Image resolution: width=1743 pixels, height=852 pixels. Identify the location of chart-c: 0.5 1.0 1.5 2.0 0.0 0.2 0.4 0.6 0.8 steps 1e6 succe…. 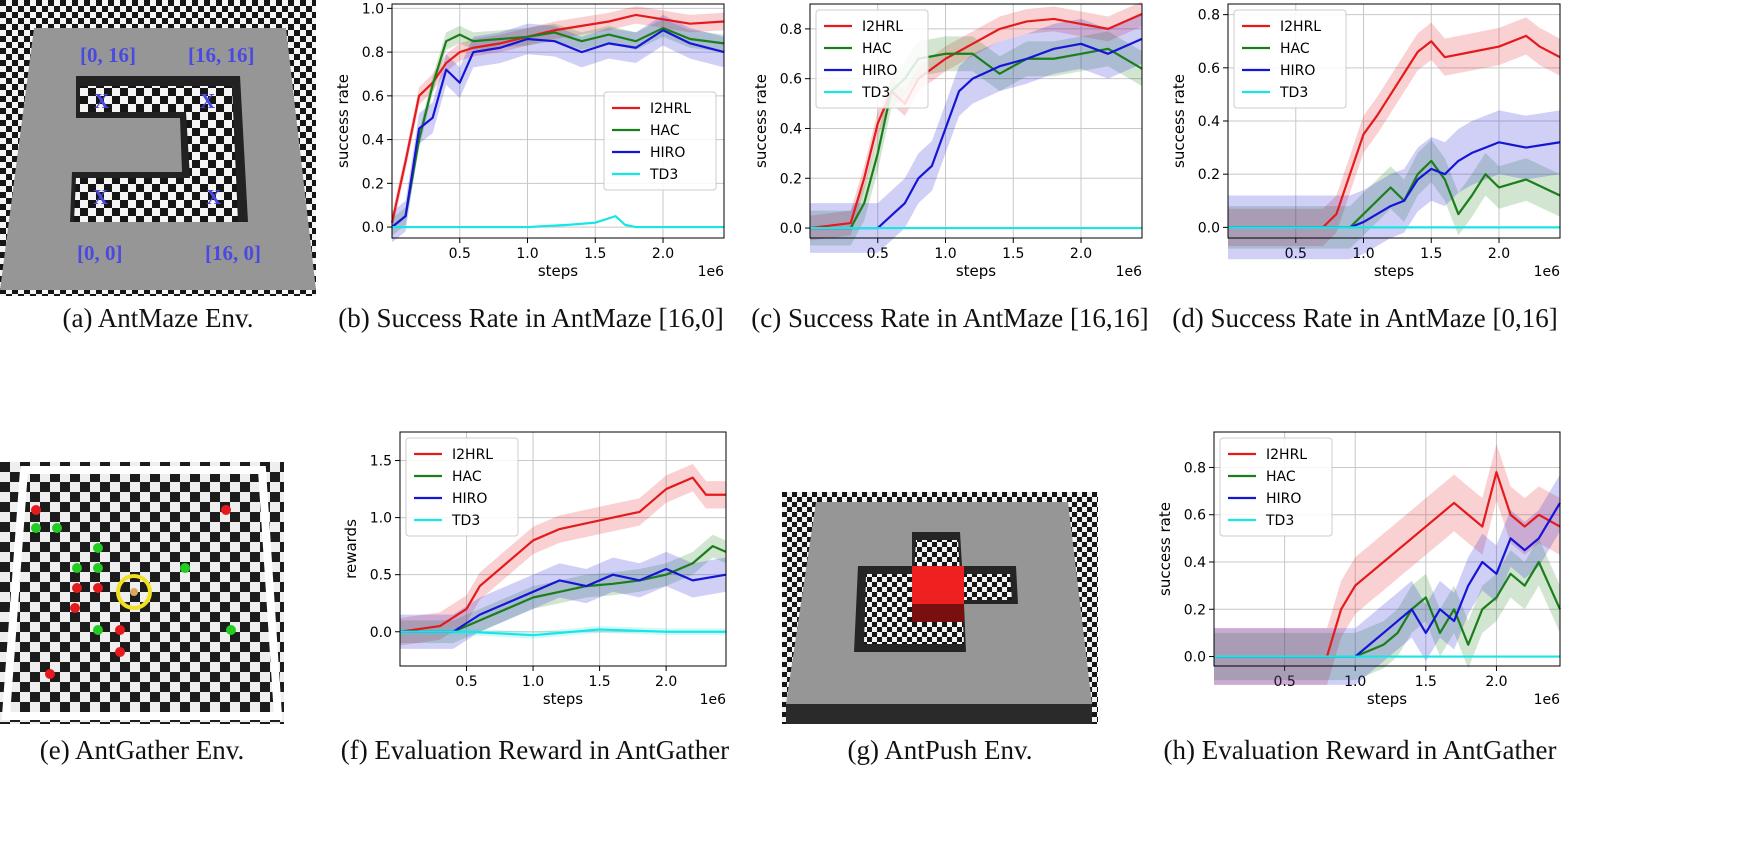
(949, 148).